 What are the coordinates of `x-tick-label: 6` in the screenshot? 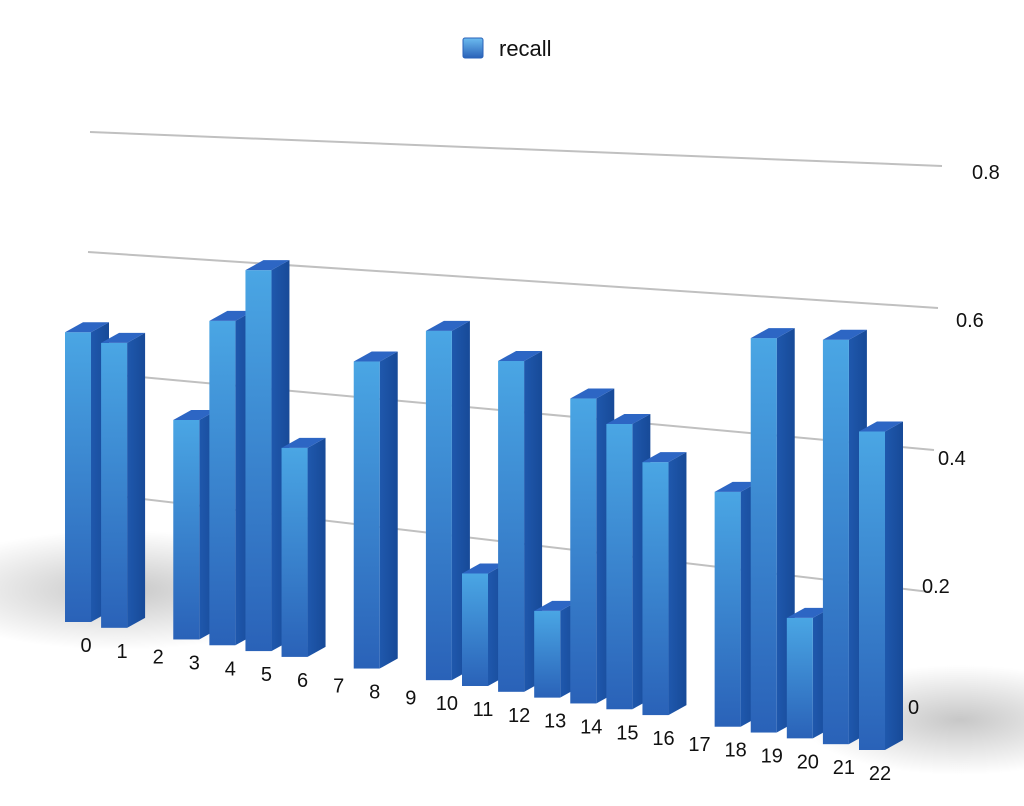 It's located at (302, 681).